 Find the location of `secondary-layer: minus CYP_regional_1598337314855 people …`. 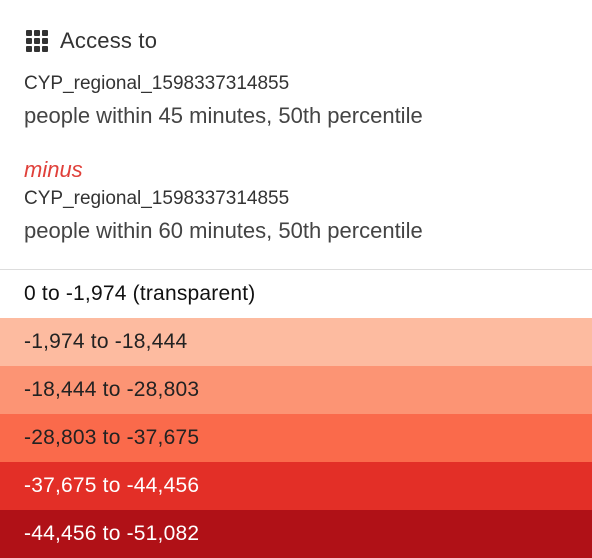

secondary-layer: minus CYP_regional_1598337314855 people … is located at coordinates (223, 201).